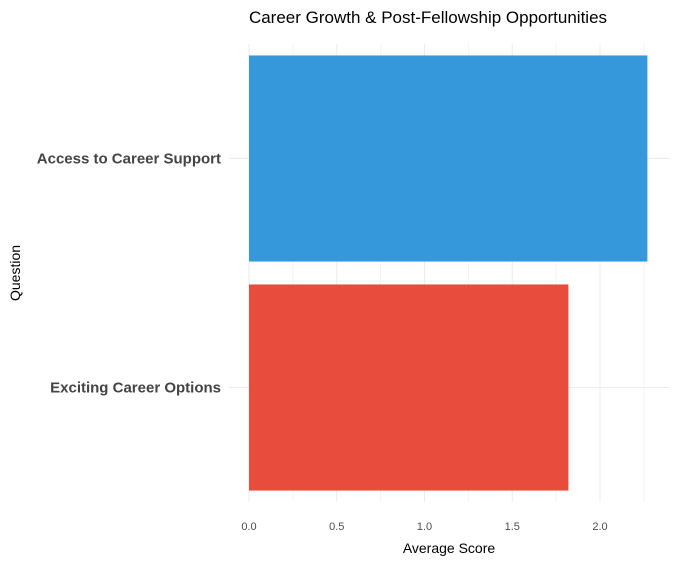  Describe the element at coordinates (129, 159) in the screenshot. I see `category-label: Access to Career Support` at that location.